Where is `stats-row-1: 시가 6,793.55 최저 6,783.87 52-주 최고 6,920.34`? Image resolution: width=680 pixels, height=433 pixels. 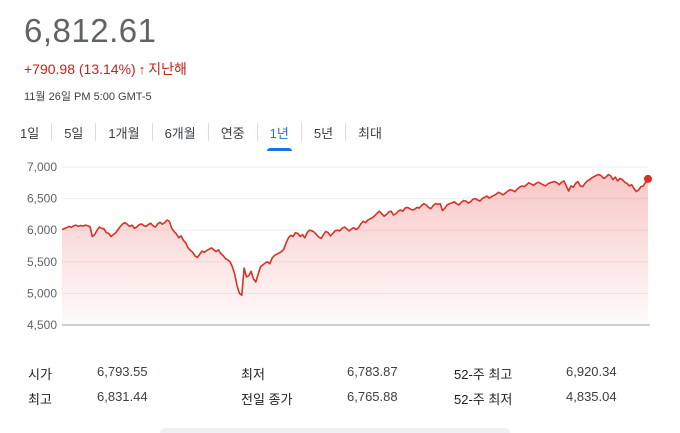
stats-row-1: 시가 6,793.55 최저 6,783.87 52-주 최고 6,920.34 is located at coordinates (340, 374).